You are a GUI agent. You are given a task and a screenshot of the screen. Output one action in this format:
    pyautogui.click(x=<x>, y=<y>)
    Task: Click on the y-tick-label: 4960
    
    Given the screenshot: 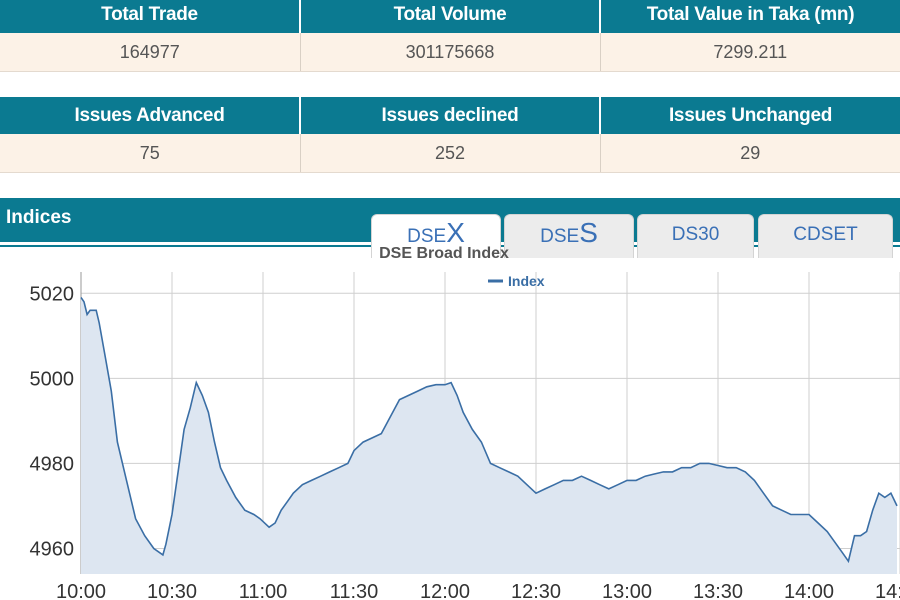 What is the action you would take?
    pyautogui.click(x=52, y=549)
    